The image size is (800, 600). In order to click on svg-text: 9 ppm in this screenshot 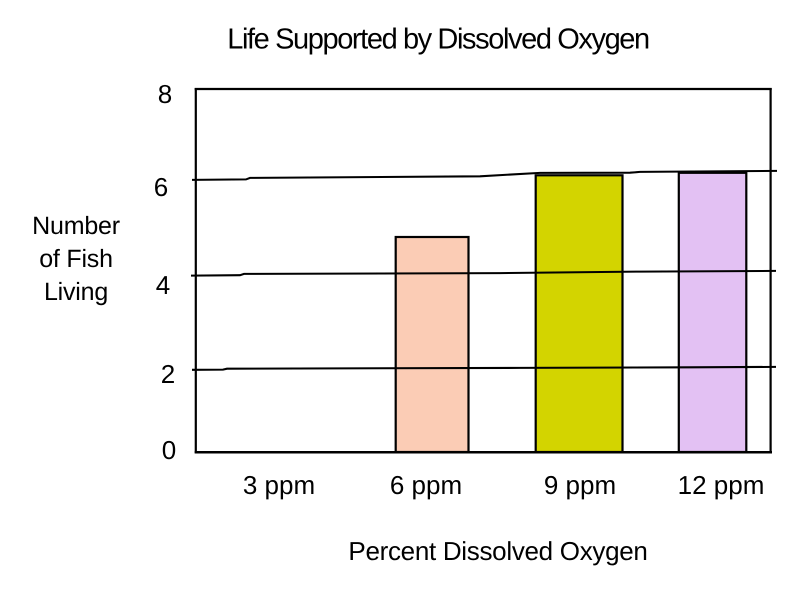, I will do `click(580, 485)`.